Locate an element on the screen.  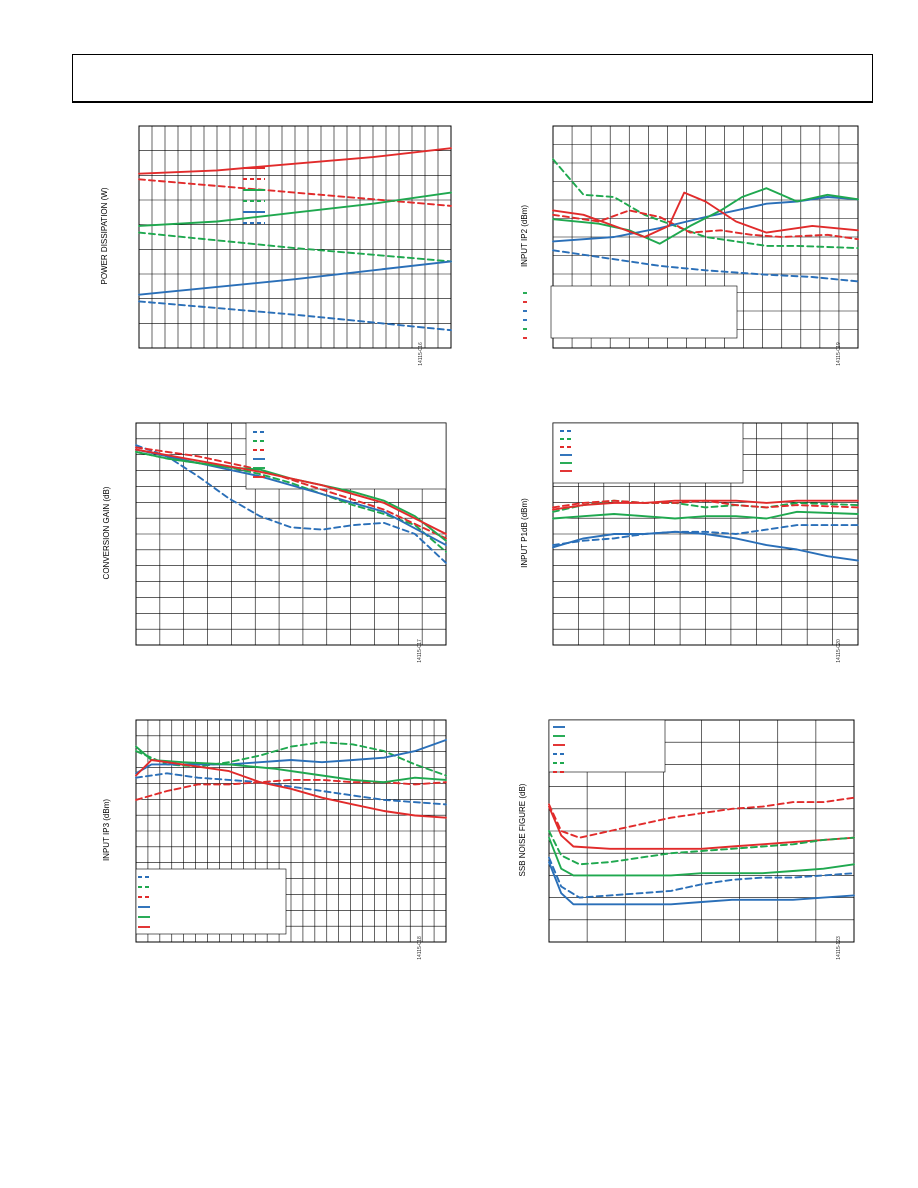
figure-id: 14115-019 is located at coordinates (839, 354).